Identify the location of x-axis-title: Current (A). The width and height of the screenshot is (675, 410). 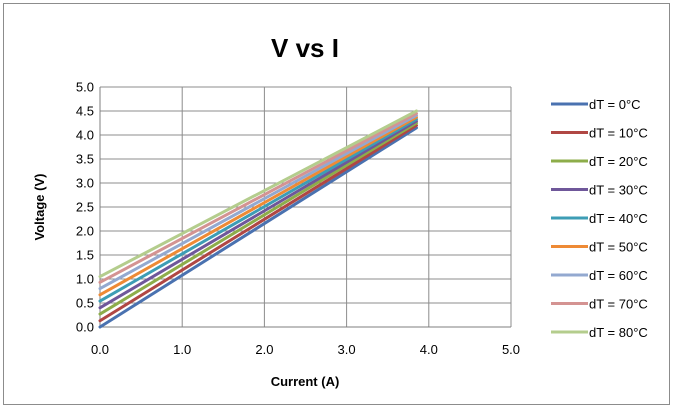
(305, 381).